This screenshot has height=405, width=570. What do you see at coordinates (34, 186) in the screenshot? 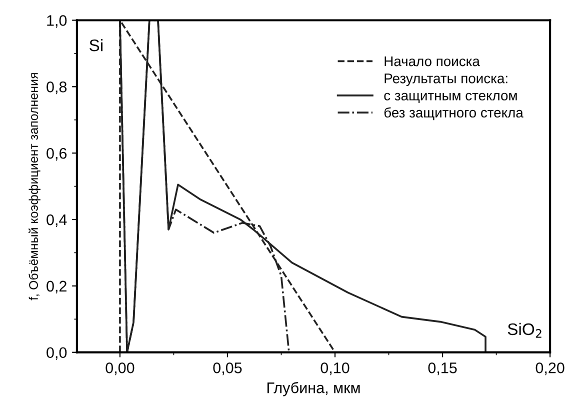
I see `y-axis-title: f, Объёмный коэффициент заполнения` at bounding box center [34, 186].